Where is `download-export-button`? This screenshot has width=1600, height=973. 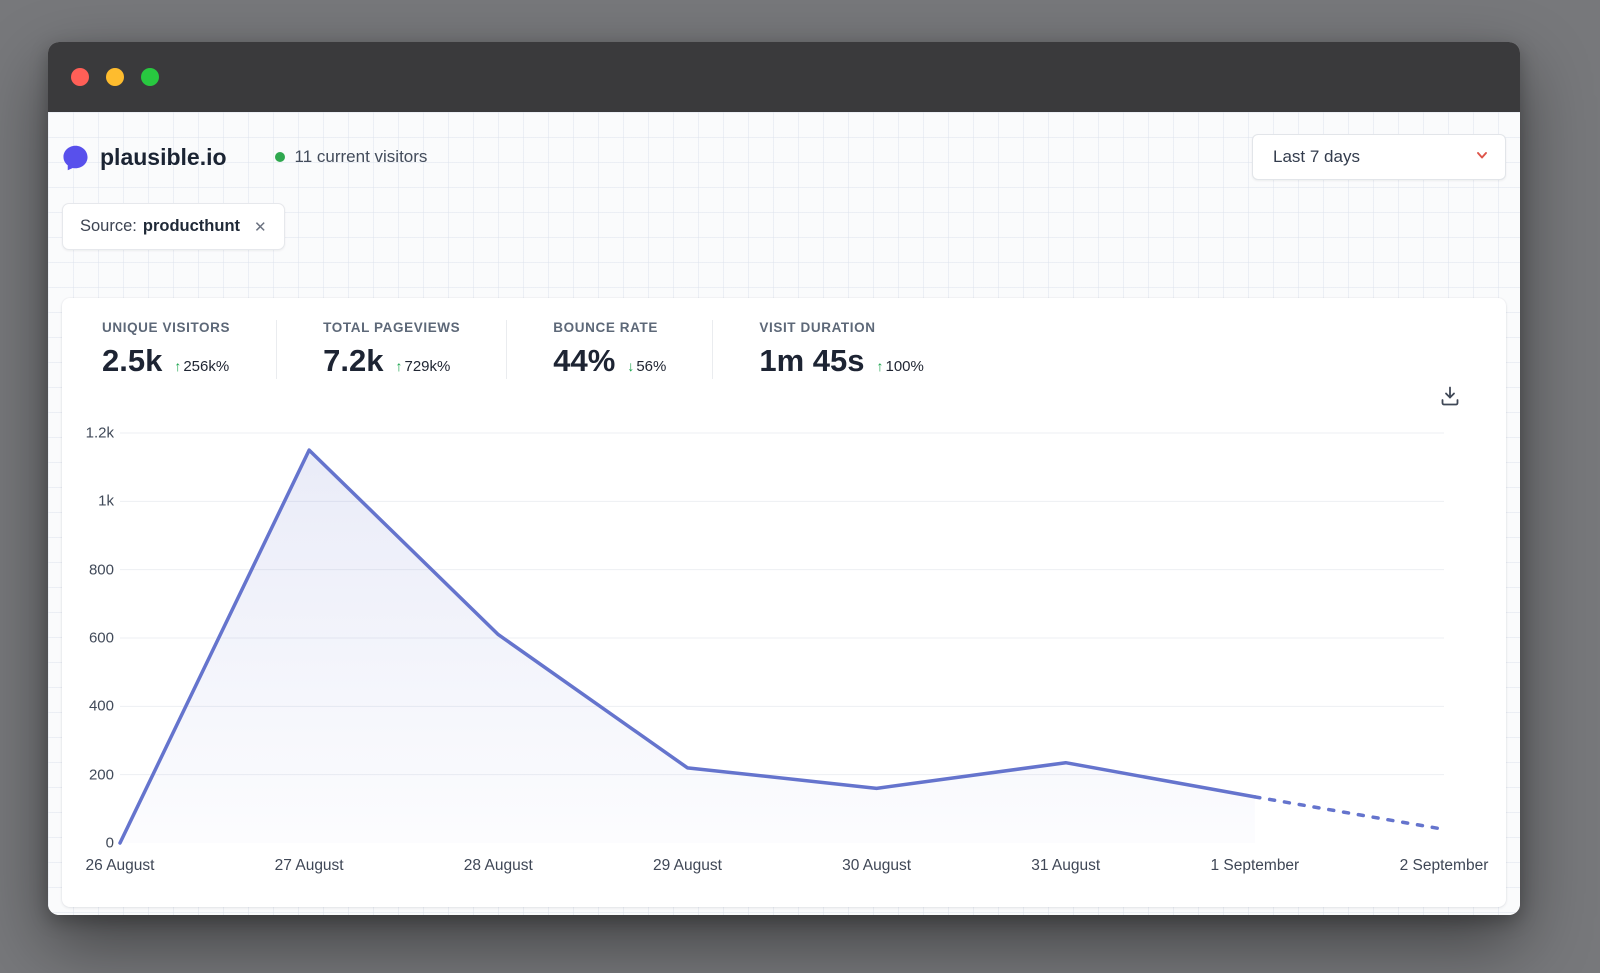 download-export-button is located at coordinates (1450, 396).